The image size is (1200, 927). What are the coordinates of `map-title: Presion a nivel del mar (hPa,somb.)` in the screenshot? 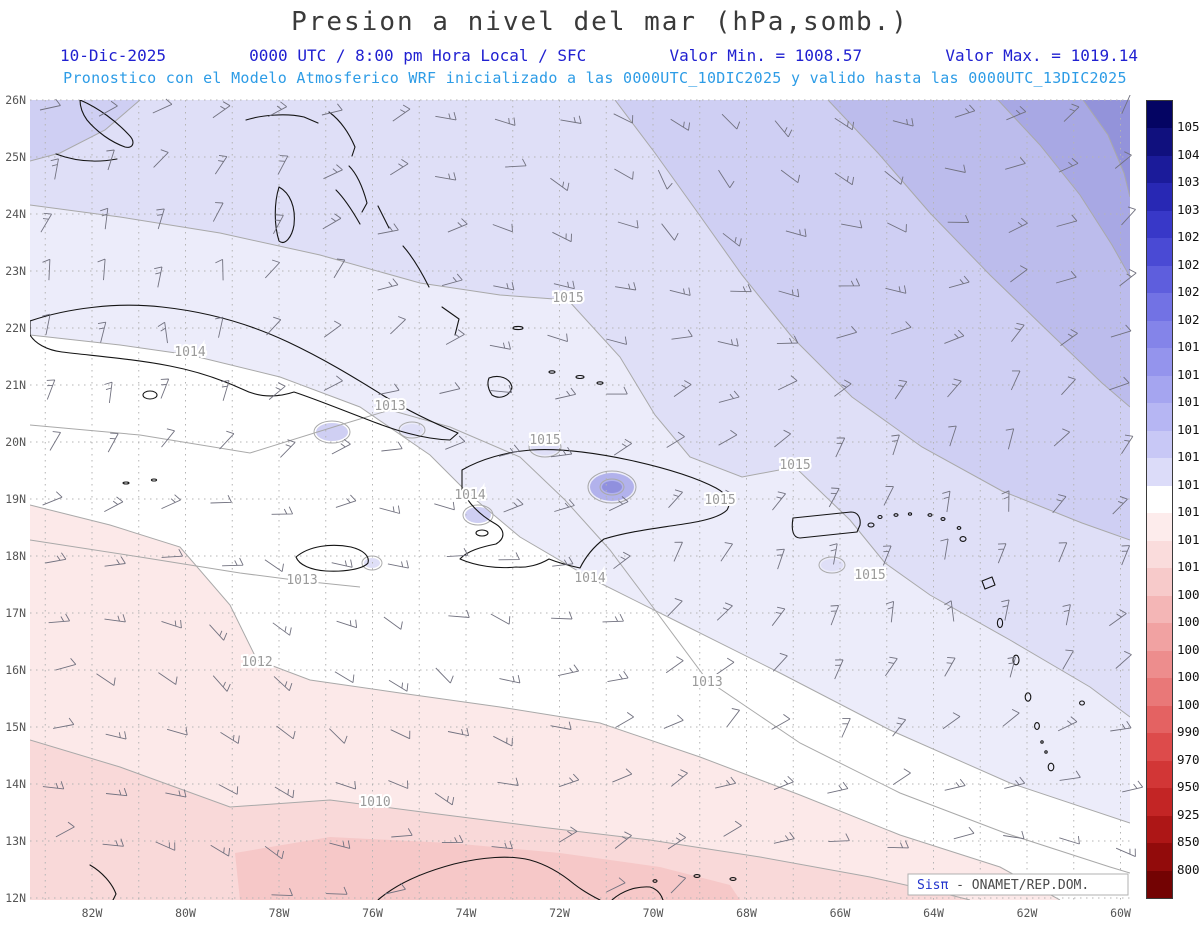 It's located at (600, 22).